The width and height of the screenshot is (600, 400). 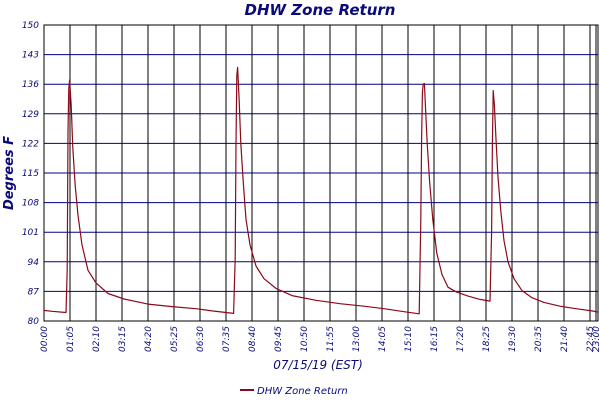 I want to click on y-tick-label: 108, so click(x=30, y=204).